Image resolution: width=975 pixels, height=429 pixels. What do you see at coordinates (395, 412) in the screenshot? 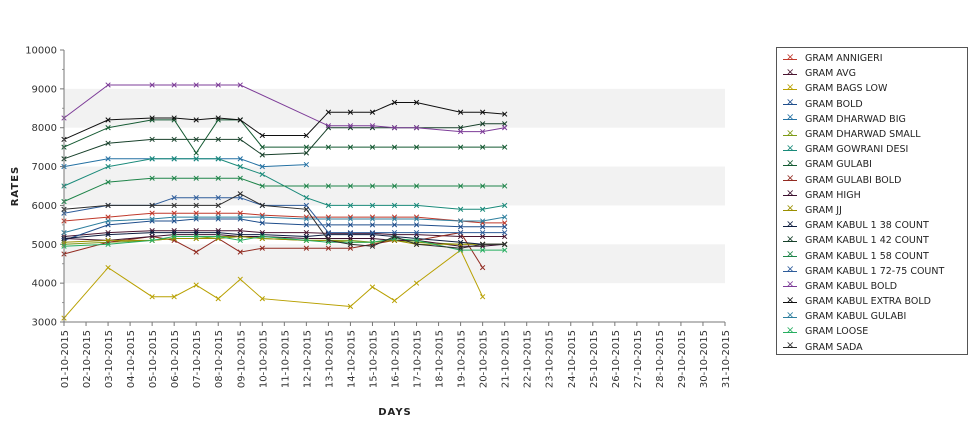
I see `x-axis-label: DAYS` at bounding box center [395, 412].